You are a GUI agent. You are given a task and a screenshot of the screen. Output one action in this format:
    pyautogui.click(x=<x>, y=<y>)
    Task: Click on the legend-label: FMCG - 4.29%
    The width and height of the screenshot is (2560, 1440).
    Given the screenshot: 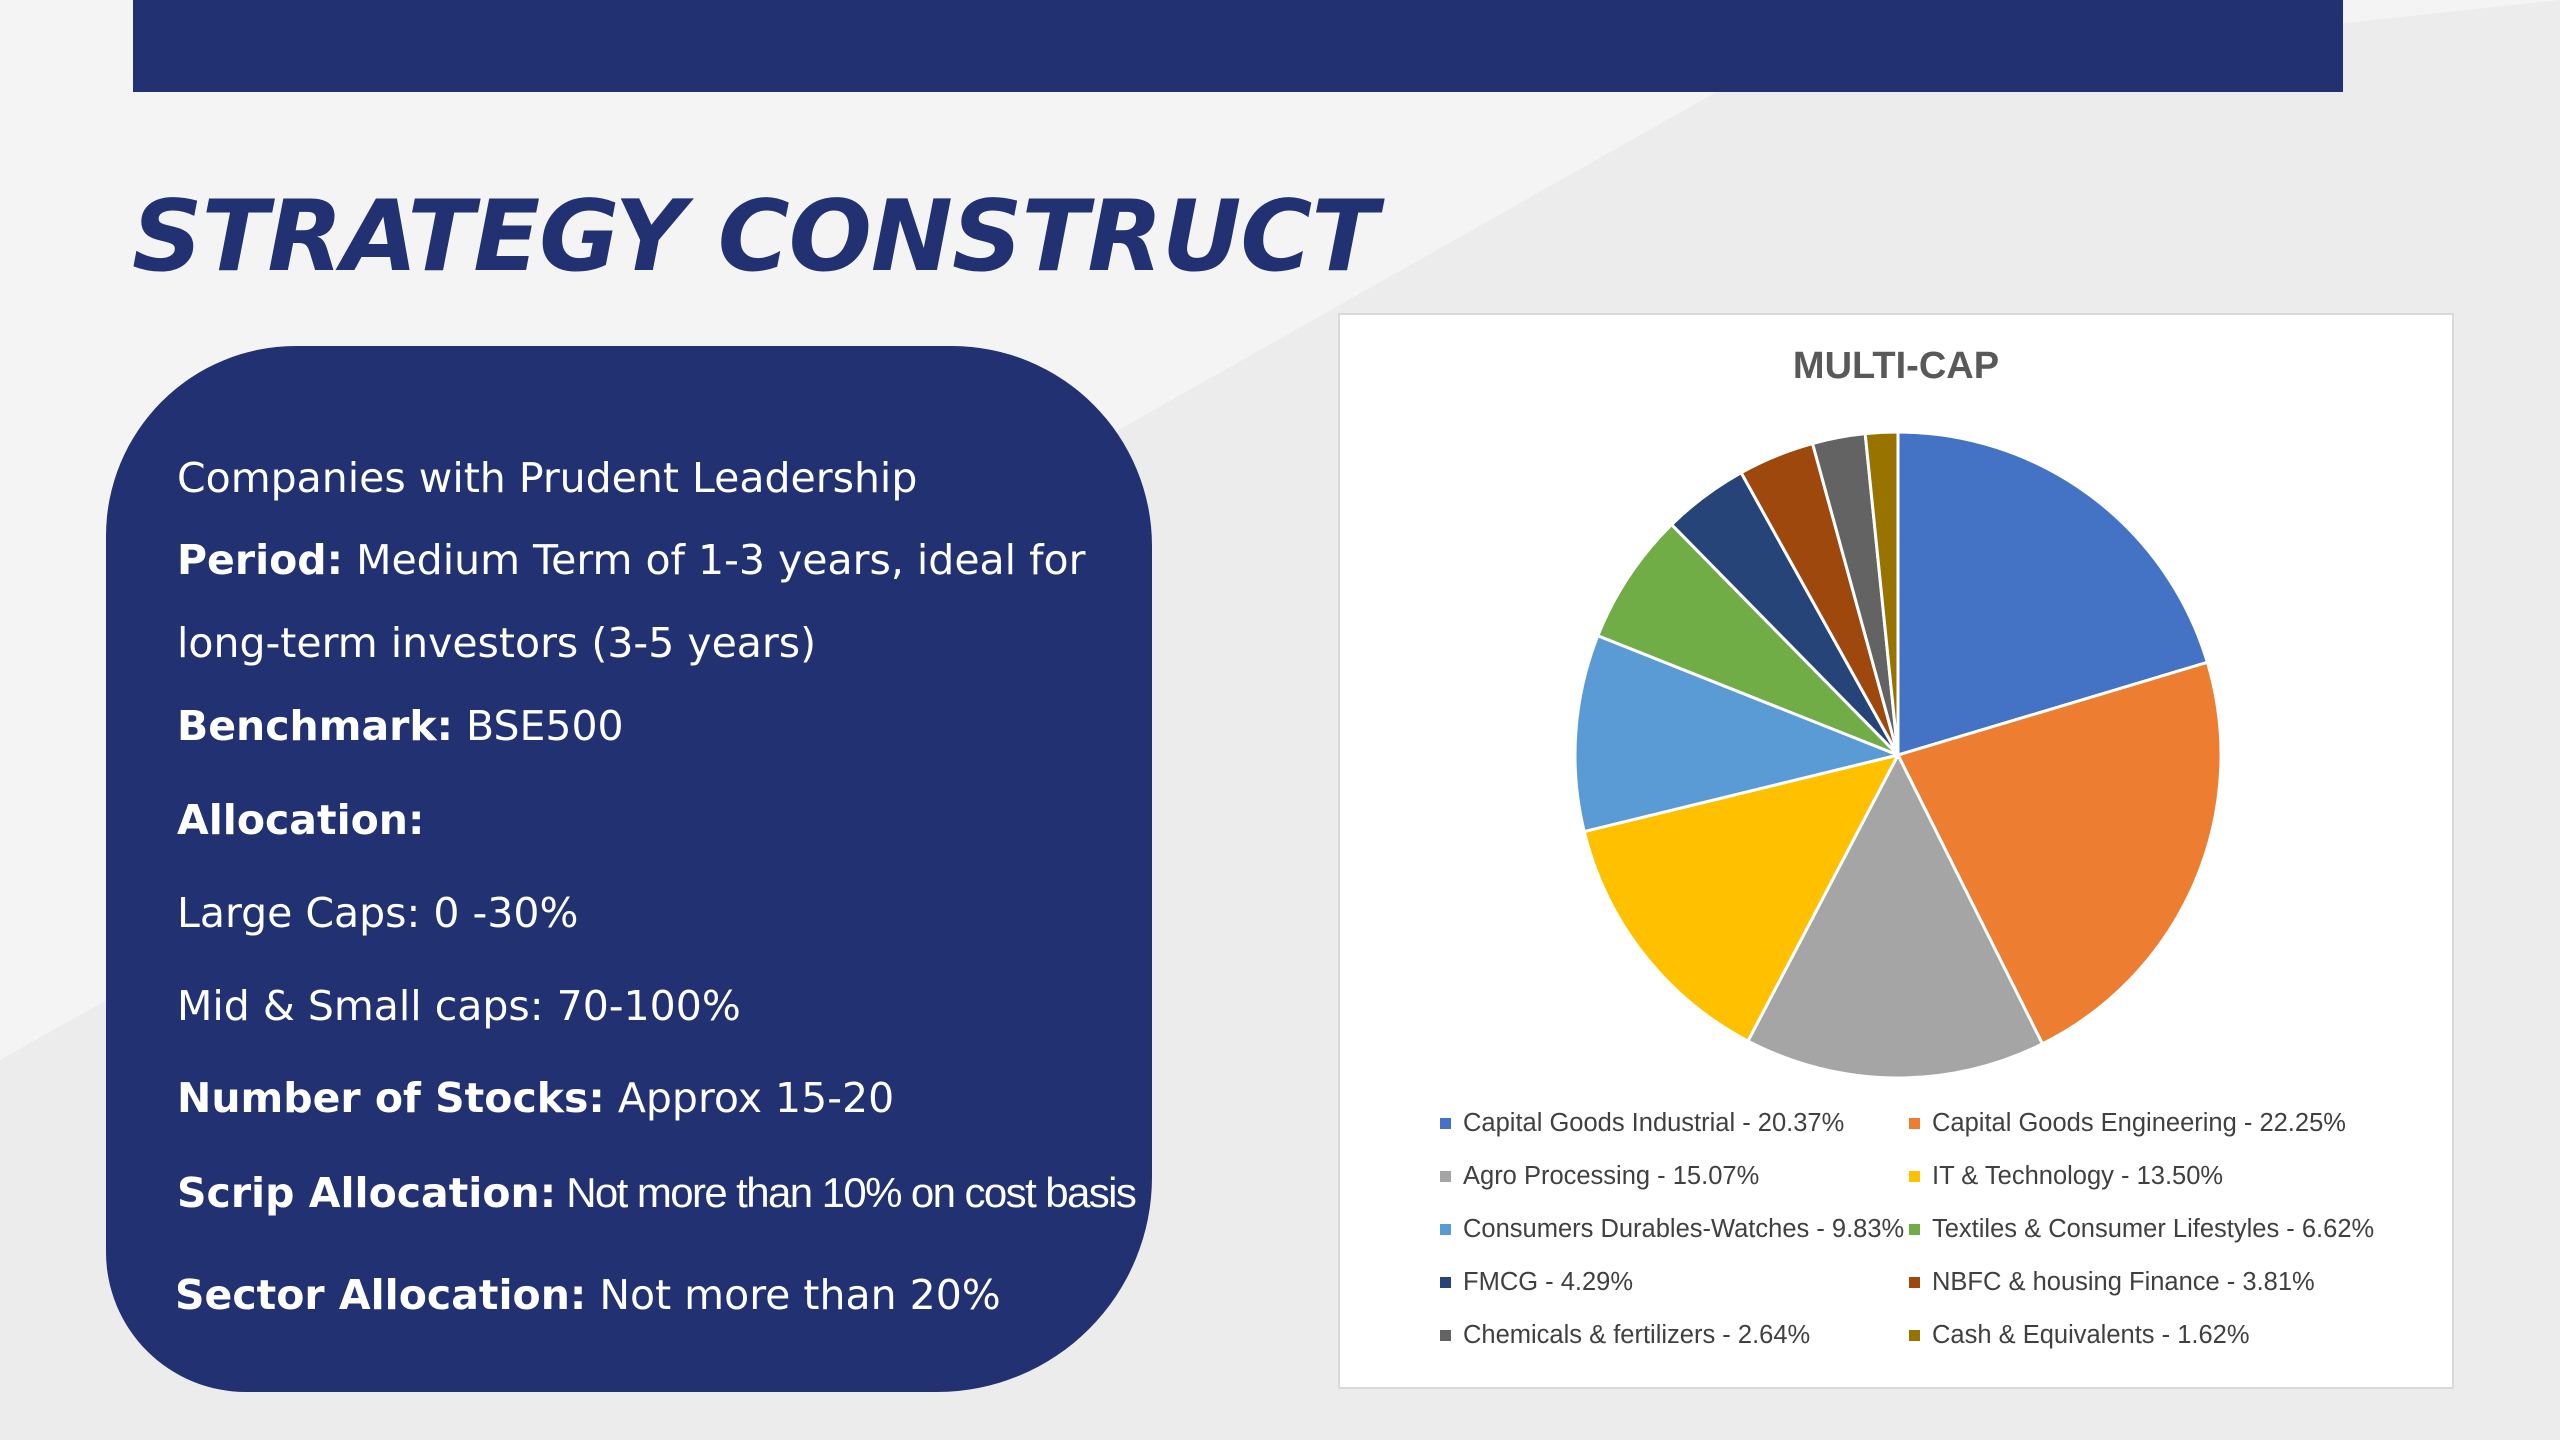 What is the action you would take?
    pyautogui.click(x=1548, y=1282)
    